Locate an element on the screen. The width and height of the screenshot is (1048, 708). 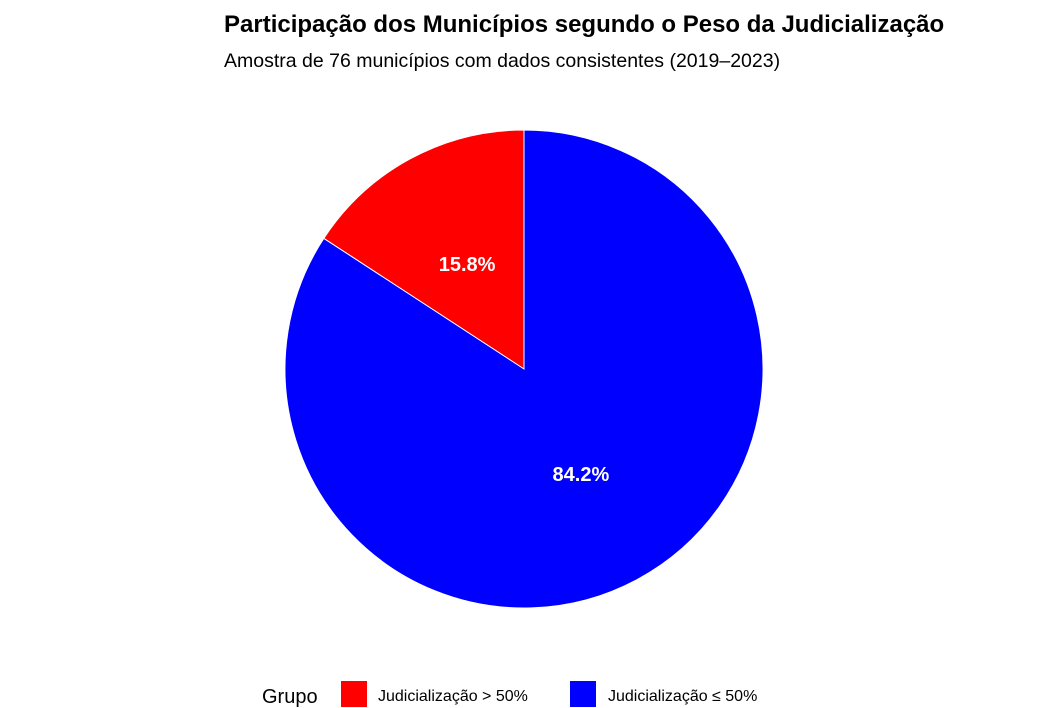
pie-slice-labels: 15.8% 84.2% is located at coordinates (524, 370).